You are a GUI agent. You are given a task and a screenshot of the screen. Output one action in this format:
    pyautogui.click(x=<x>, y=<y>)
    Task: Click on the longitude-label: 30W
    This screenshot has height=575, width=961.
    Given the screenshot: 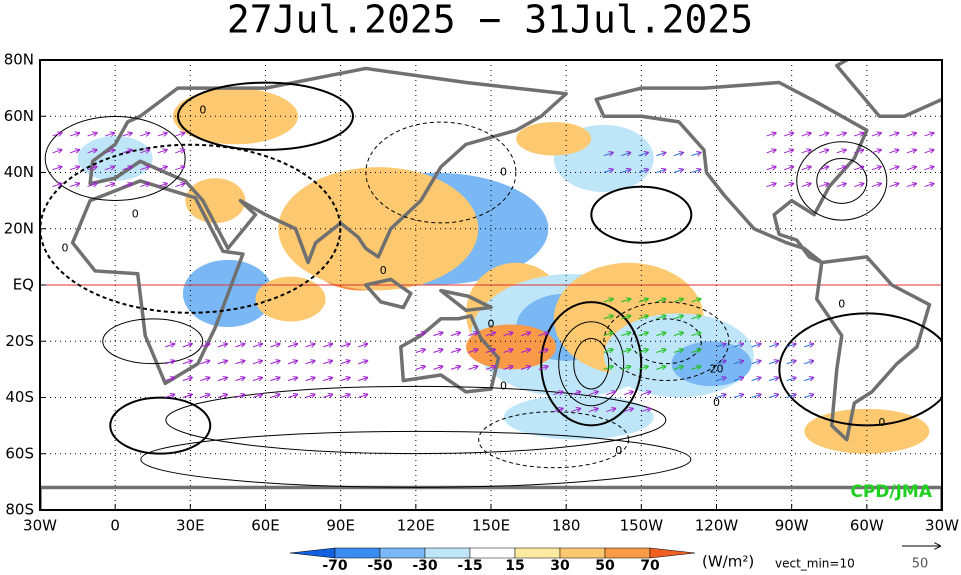 What is the action you would take?
    pyautogui.click(x=942, y=526)
    